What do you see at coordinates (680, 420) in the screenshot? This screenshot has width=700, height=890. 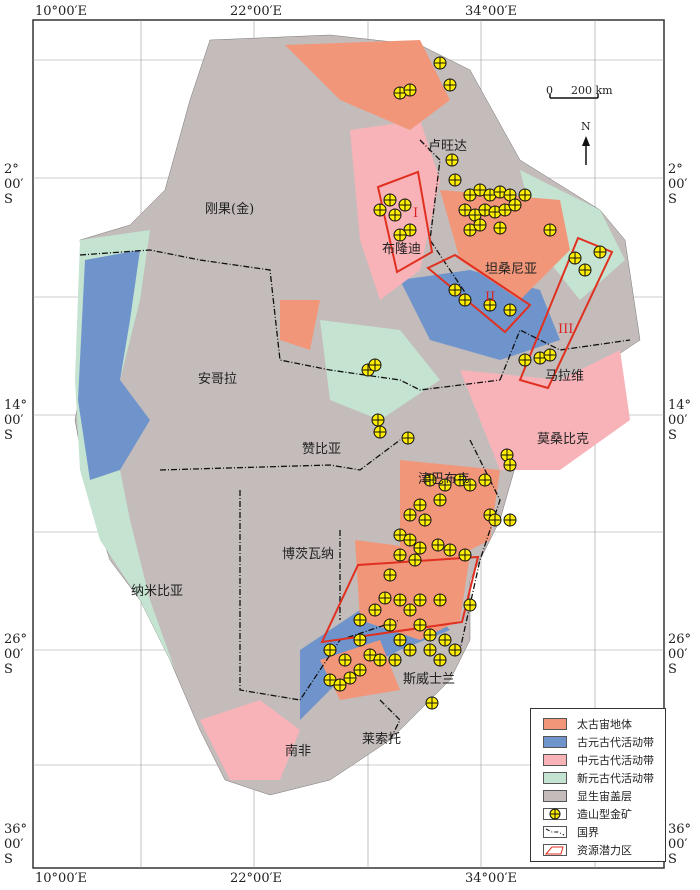 I see `right-lat-label: 14° 00′ S` at bounding box center [680, 420].